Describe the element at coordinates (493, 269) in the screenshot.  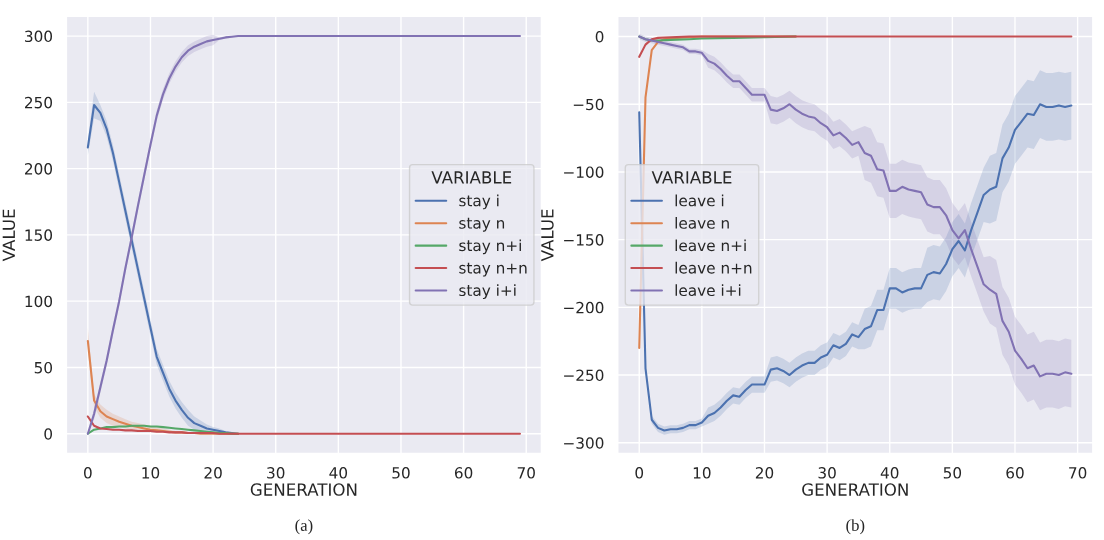
I see `legend-label: stay n+n` at that location.